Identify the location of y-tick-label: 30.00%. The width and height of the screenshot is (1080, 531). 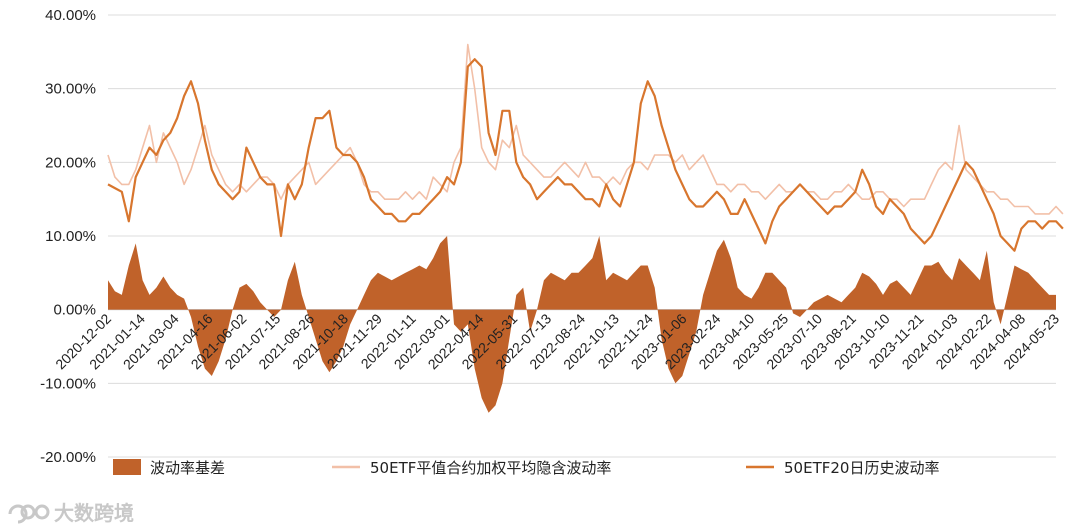
(70, 89).